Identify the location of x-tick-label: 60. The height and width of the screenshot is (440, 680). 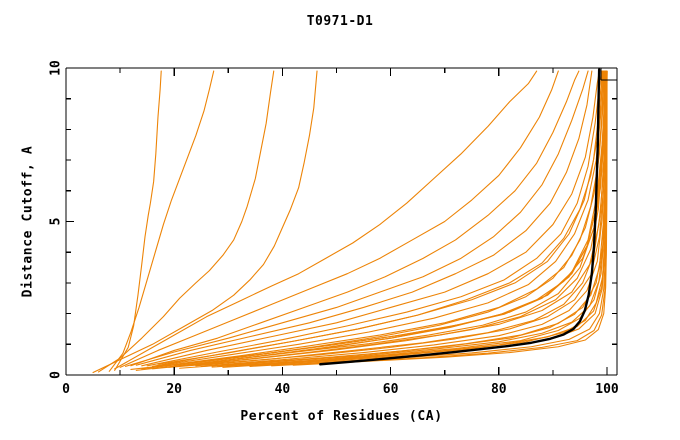
(391, 389).